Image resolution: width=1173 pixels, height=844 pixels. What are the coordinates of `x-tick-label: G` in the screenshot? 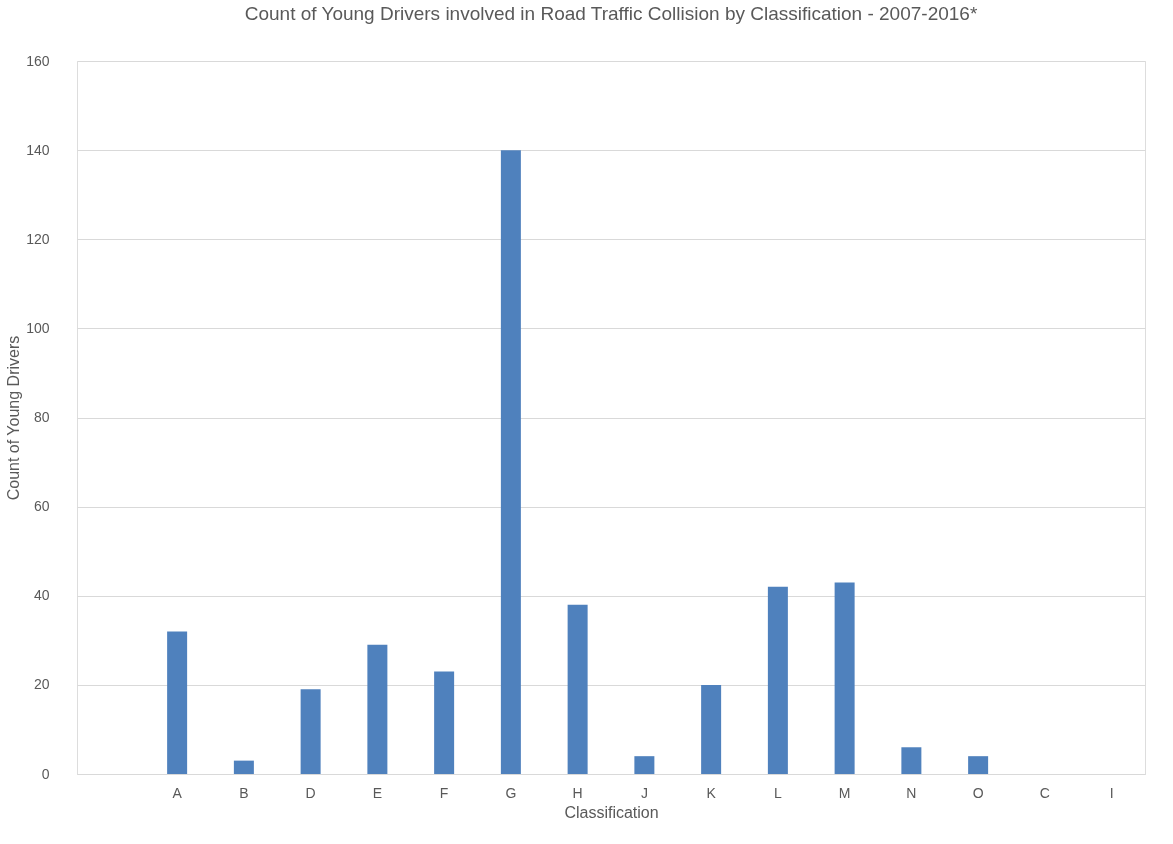 It's located at (511, 792).